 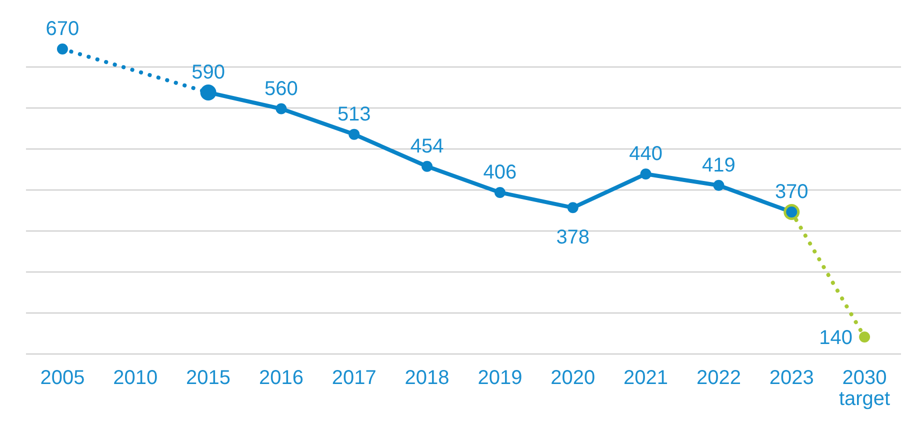 What do you see at coordinates (573, 237) in the screenshot?
I see `data-label: 378` at bounding box center [573, 237].